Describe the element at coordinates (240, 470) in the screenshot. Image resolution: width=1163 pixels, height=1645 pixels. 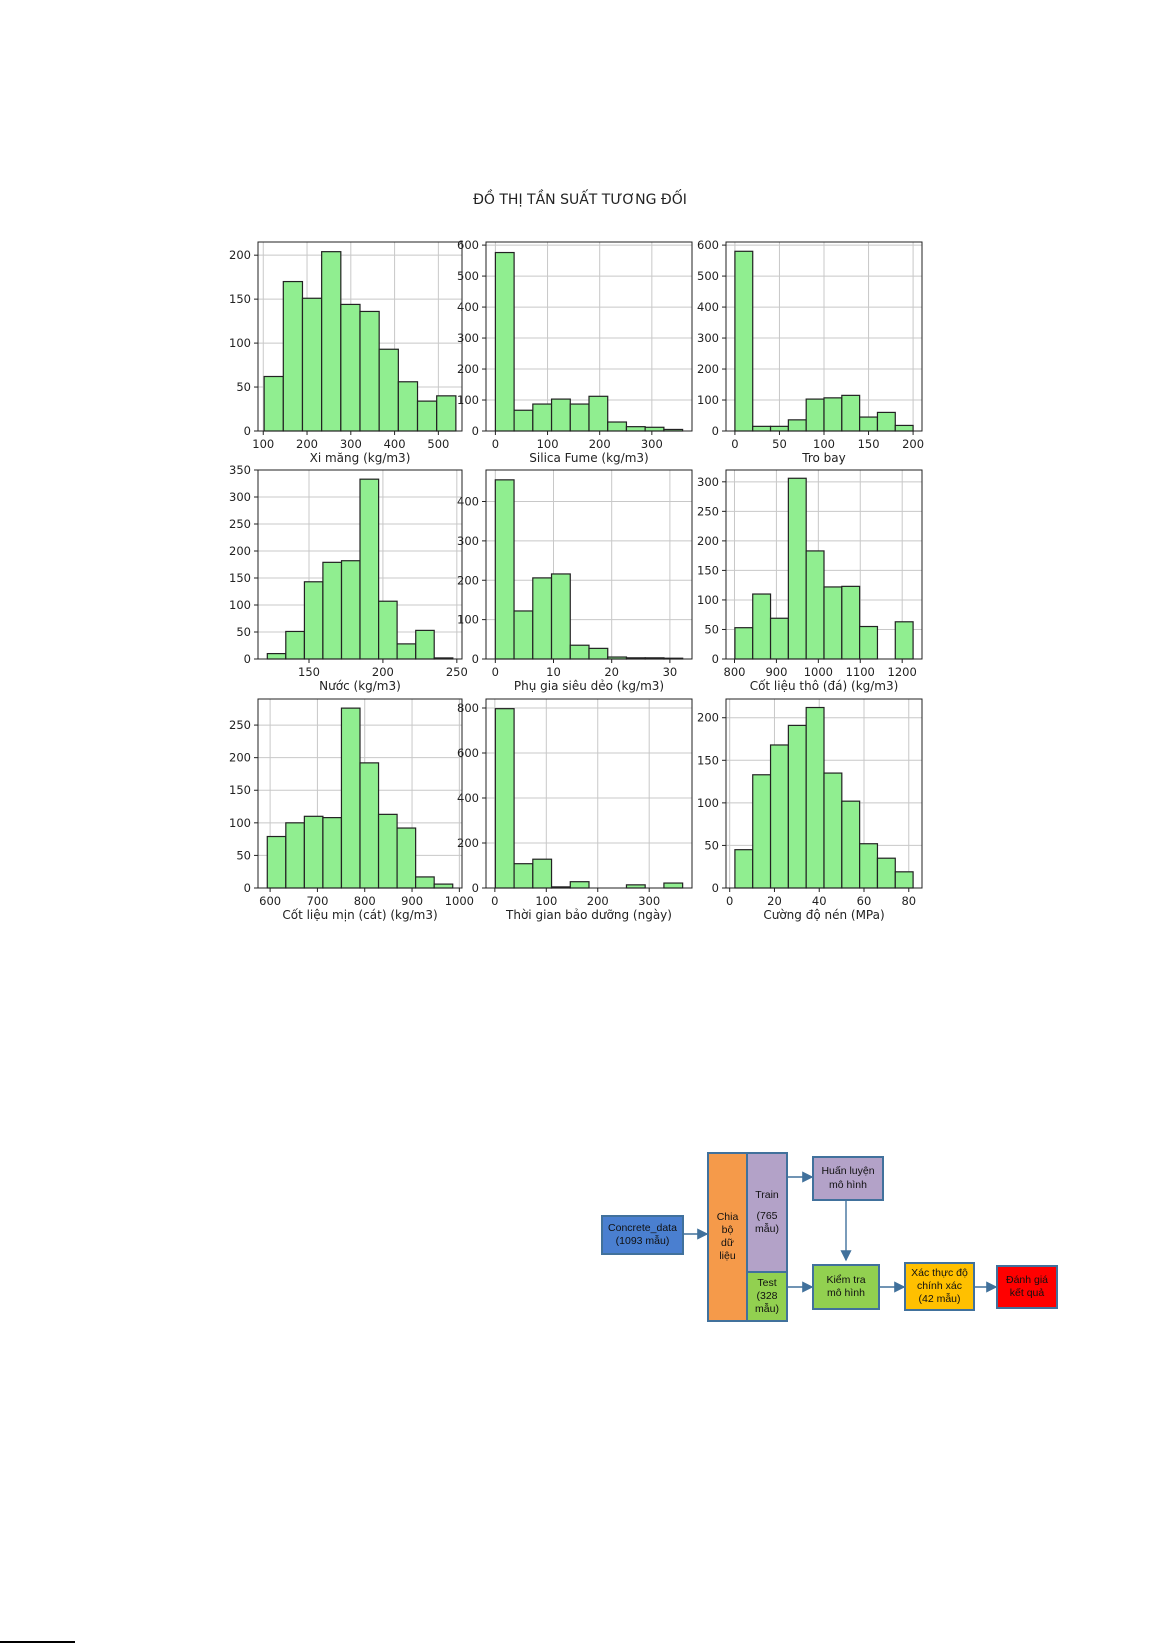
I see `y-tick-label: 350` at that location.